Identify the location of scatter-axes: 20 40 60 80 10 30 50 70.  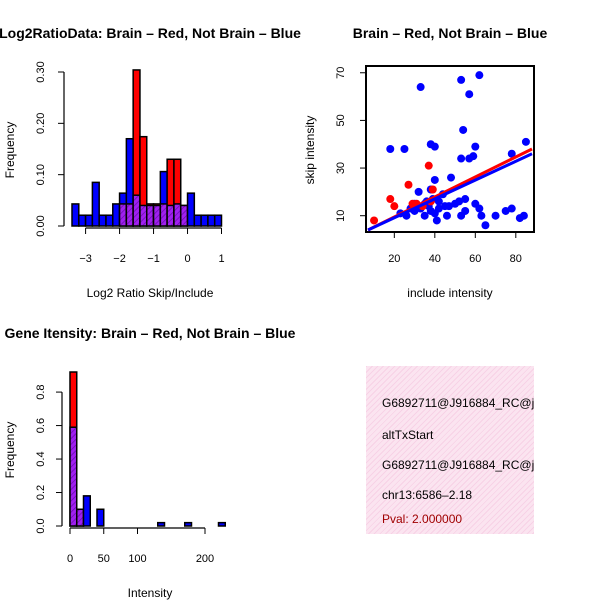
(428, 166).